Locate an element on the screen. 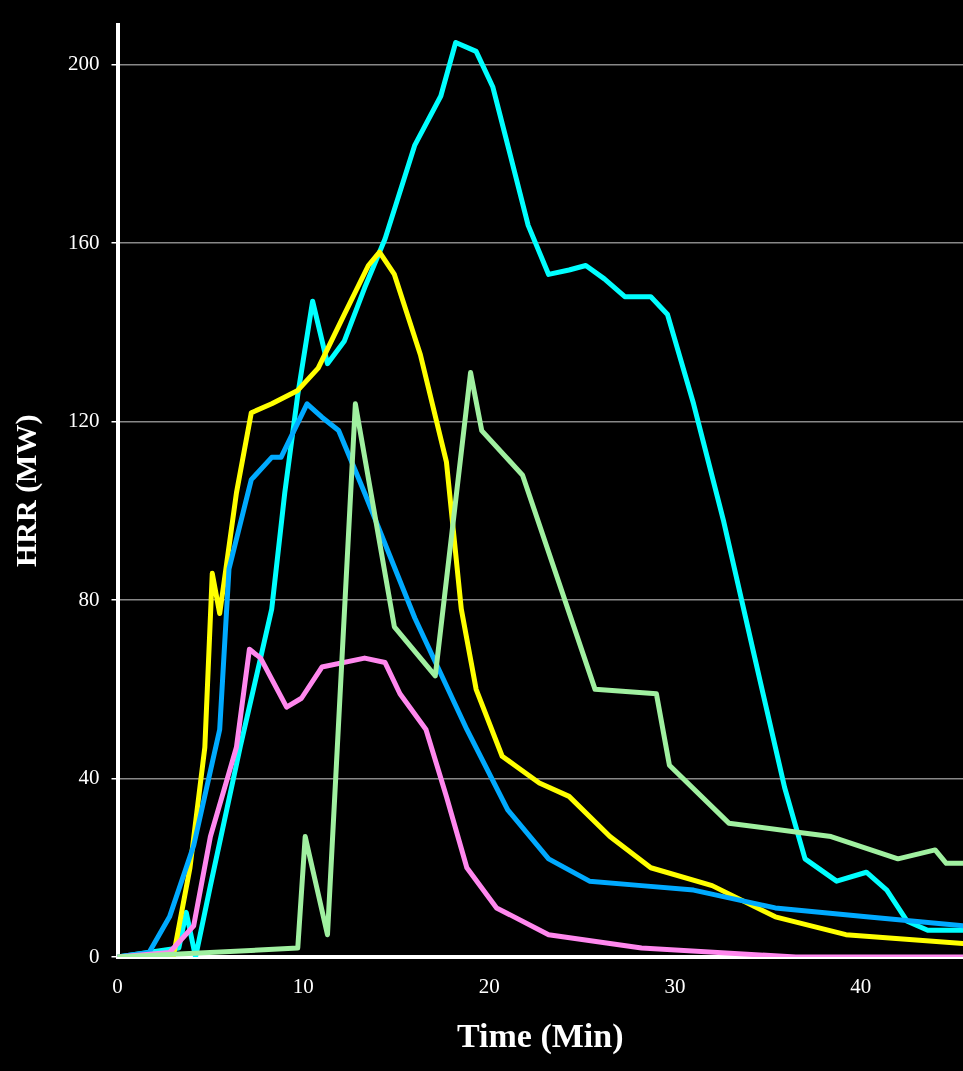 Image resolution: width=963 pixels, height=1071 pixels. x-tick-label: 0 is located at coordinates (117, 986).